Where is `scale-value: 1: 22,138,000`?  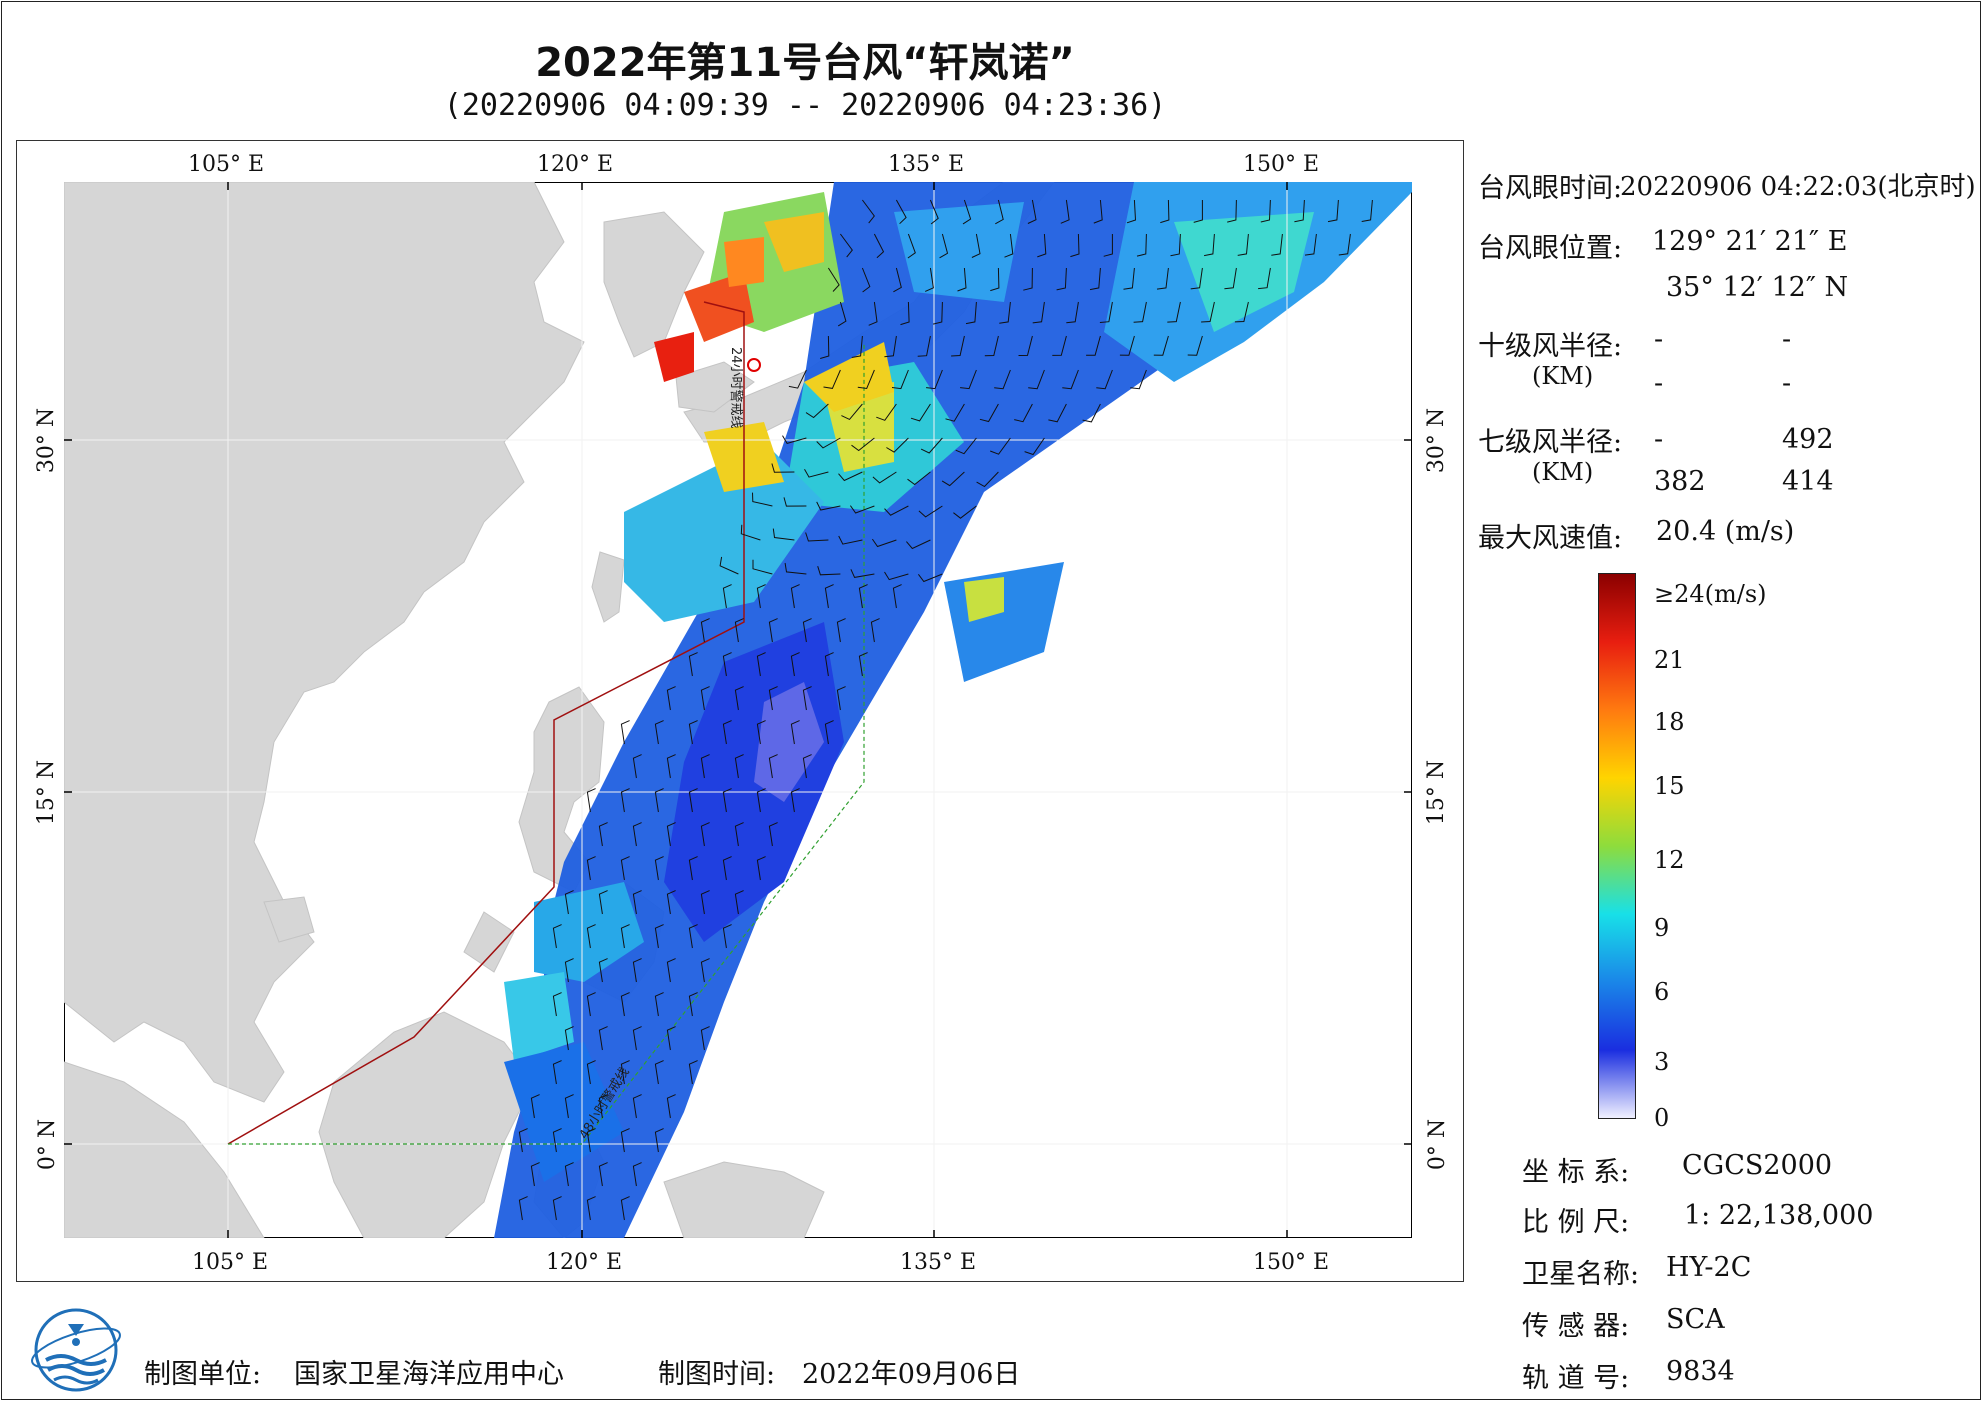
scale-value: 1: 22,138,000 is located at coordinates (1779, 1215).